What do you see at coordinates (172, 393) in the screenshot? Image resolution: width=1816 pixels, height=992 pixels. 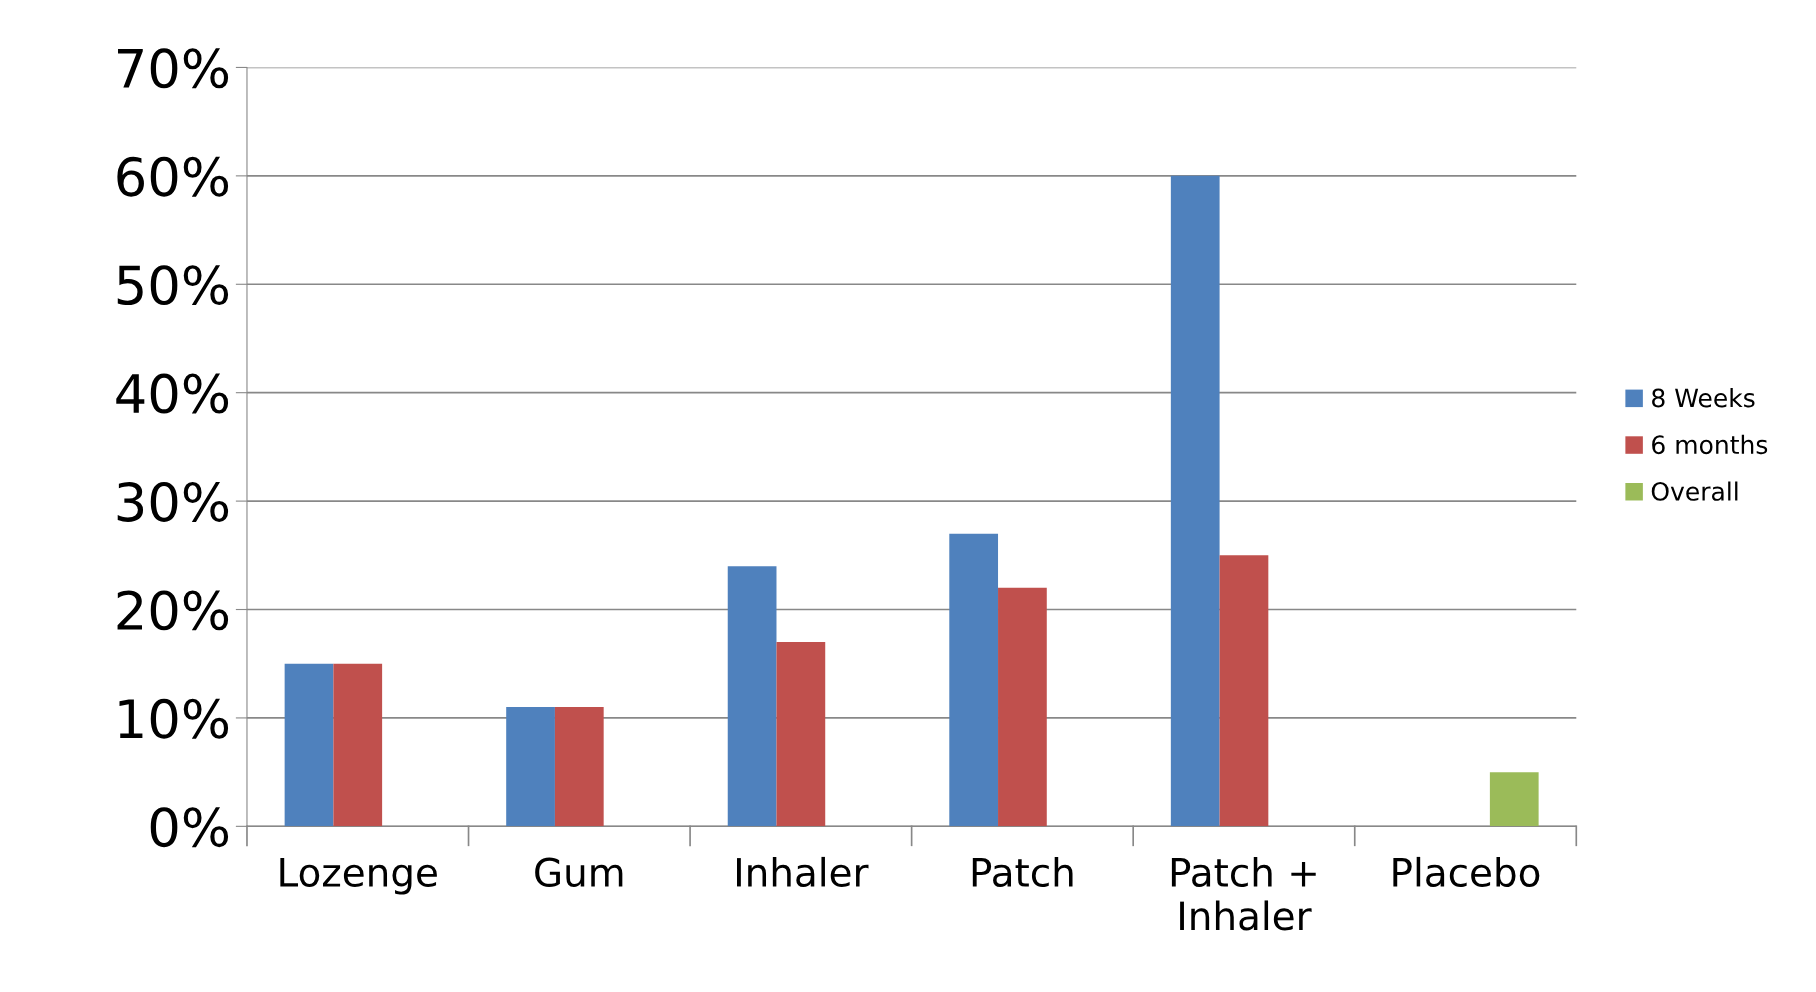 I see `y-tick-label: 40%` at bounding box center [172, 393].